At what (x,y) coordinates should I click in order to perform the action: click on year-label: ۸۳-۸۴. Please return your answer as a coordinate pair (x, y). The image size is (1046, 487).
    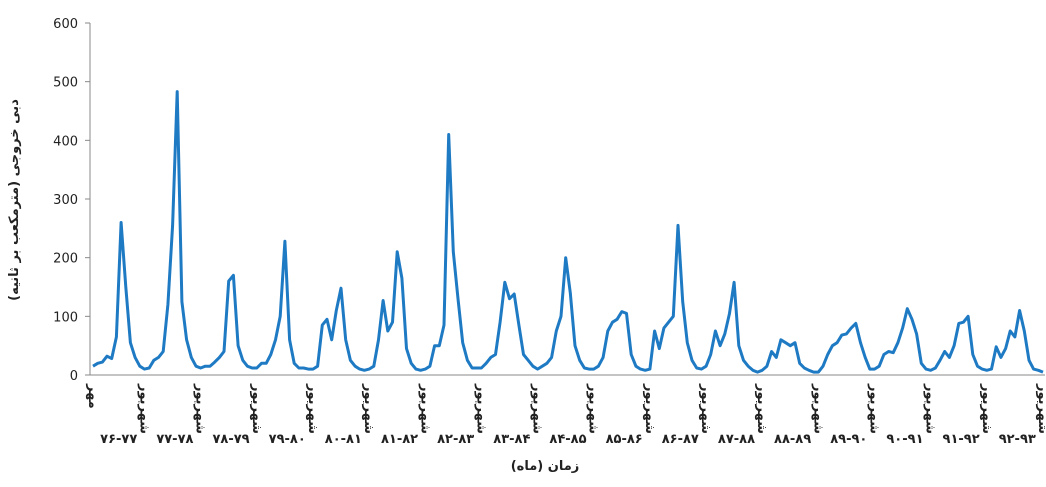
    Looking at the image, I should click on (511, 439).